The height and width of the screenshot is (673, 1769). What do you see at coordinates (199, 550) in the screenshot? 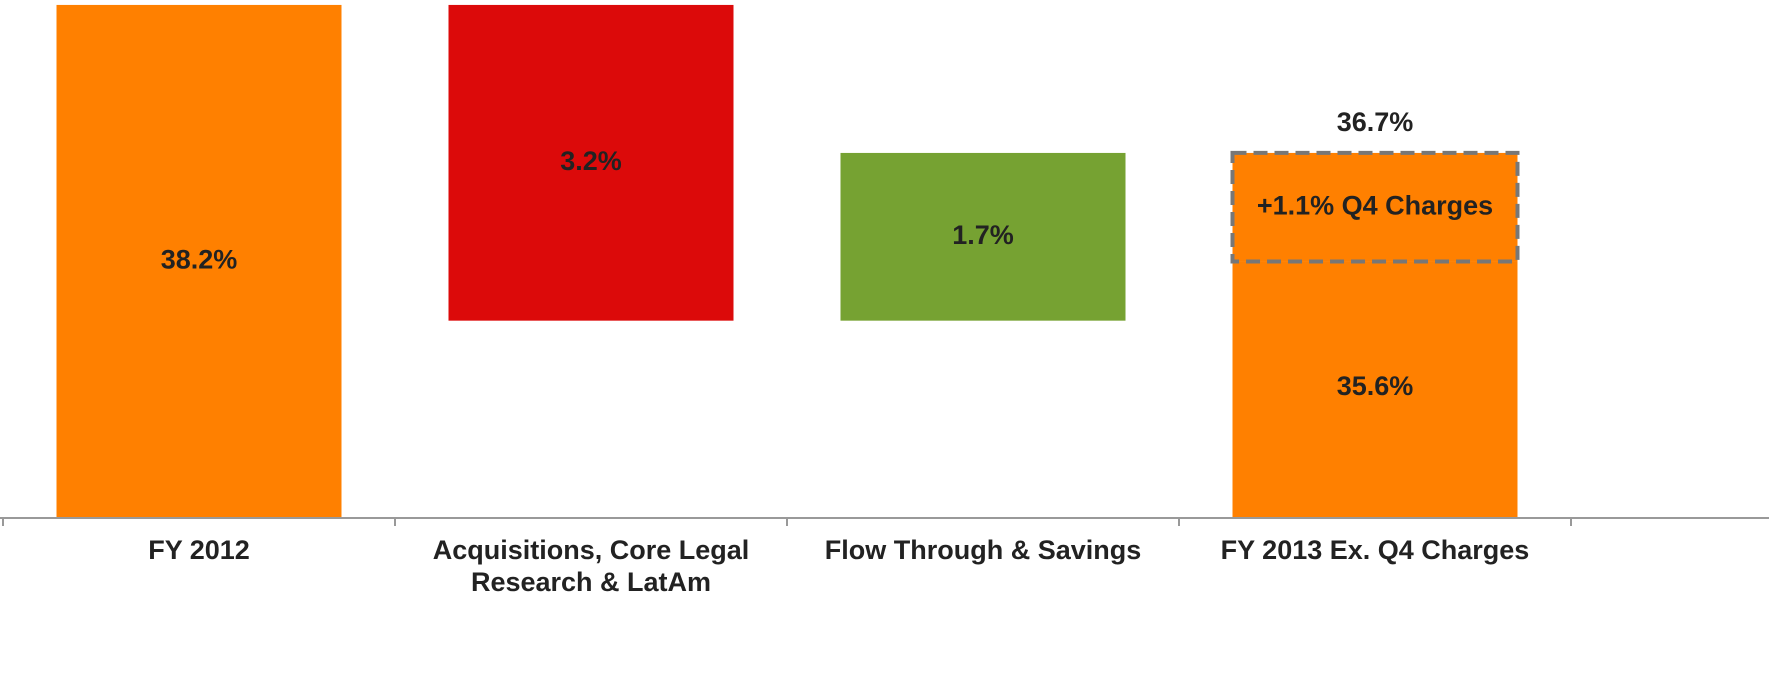
I see `x-tick-label: FY 2012` at bounding box center [199, 550].